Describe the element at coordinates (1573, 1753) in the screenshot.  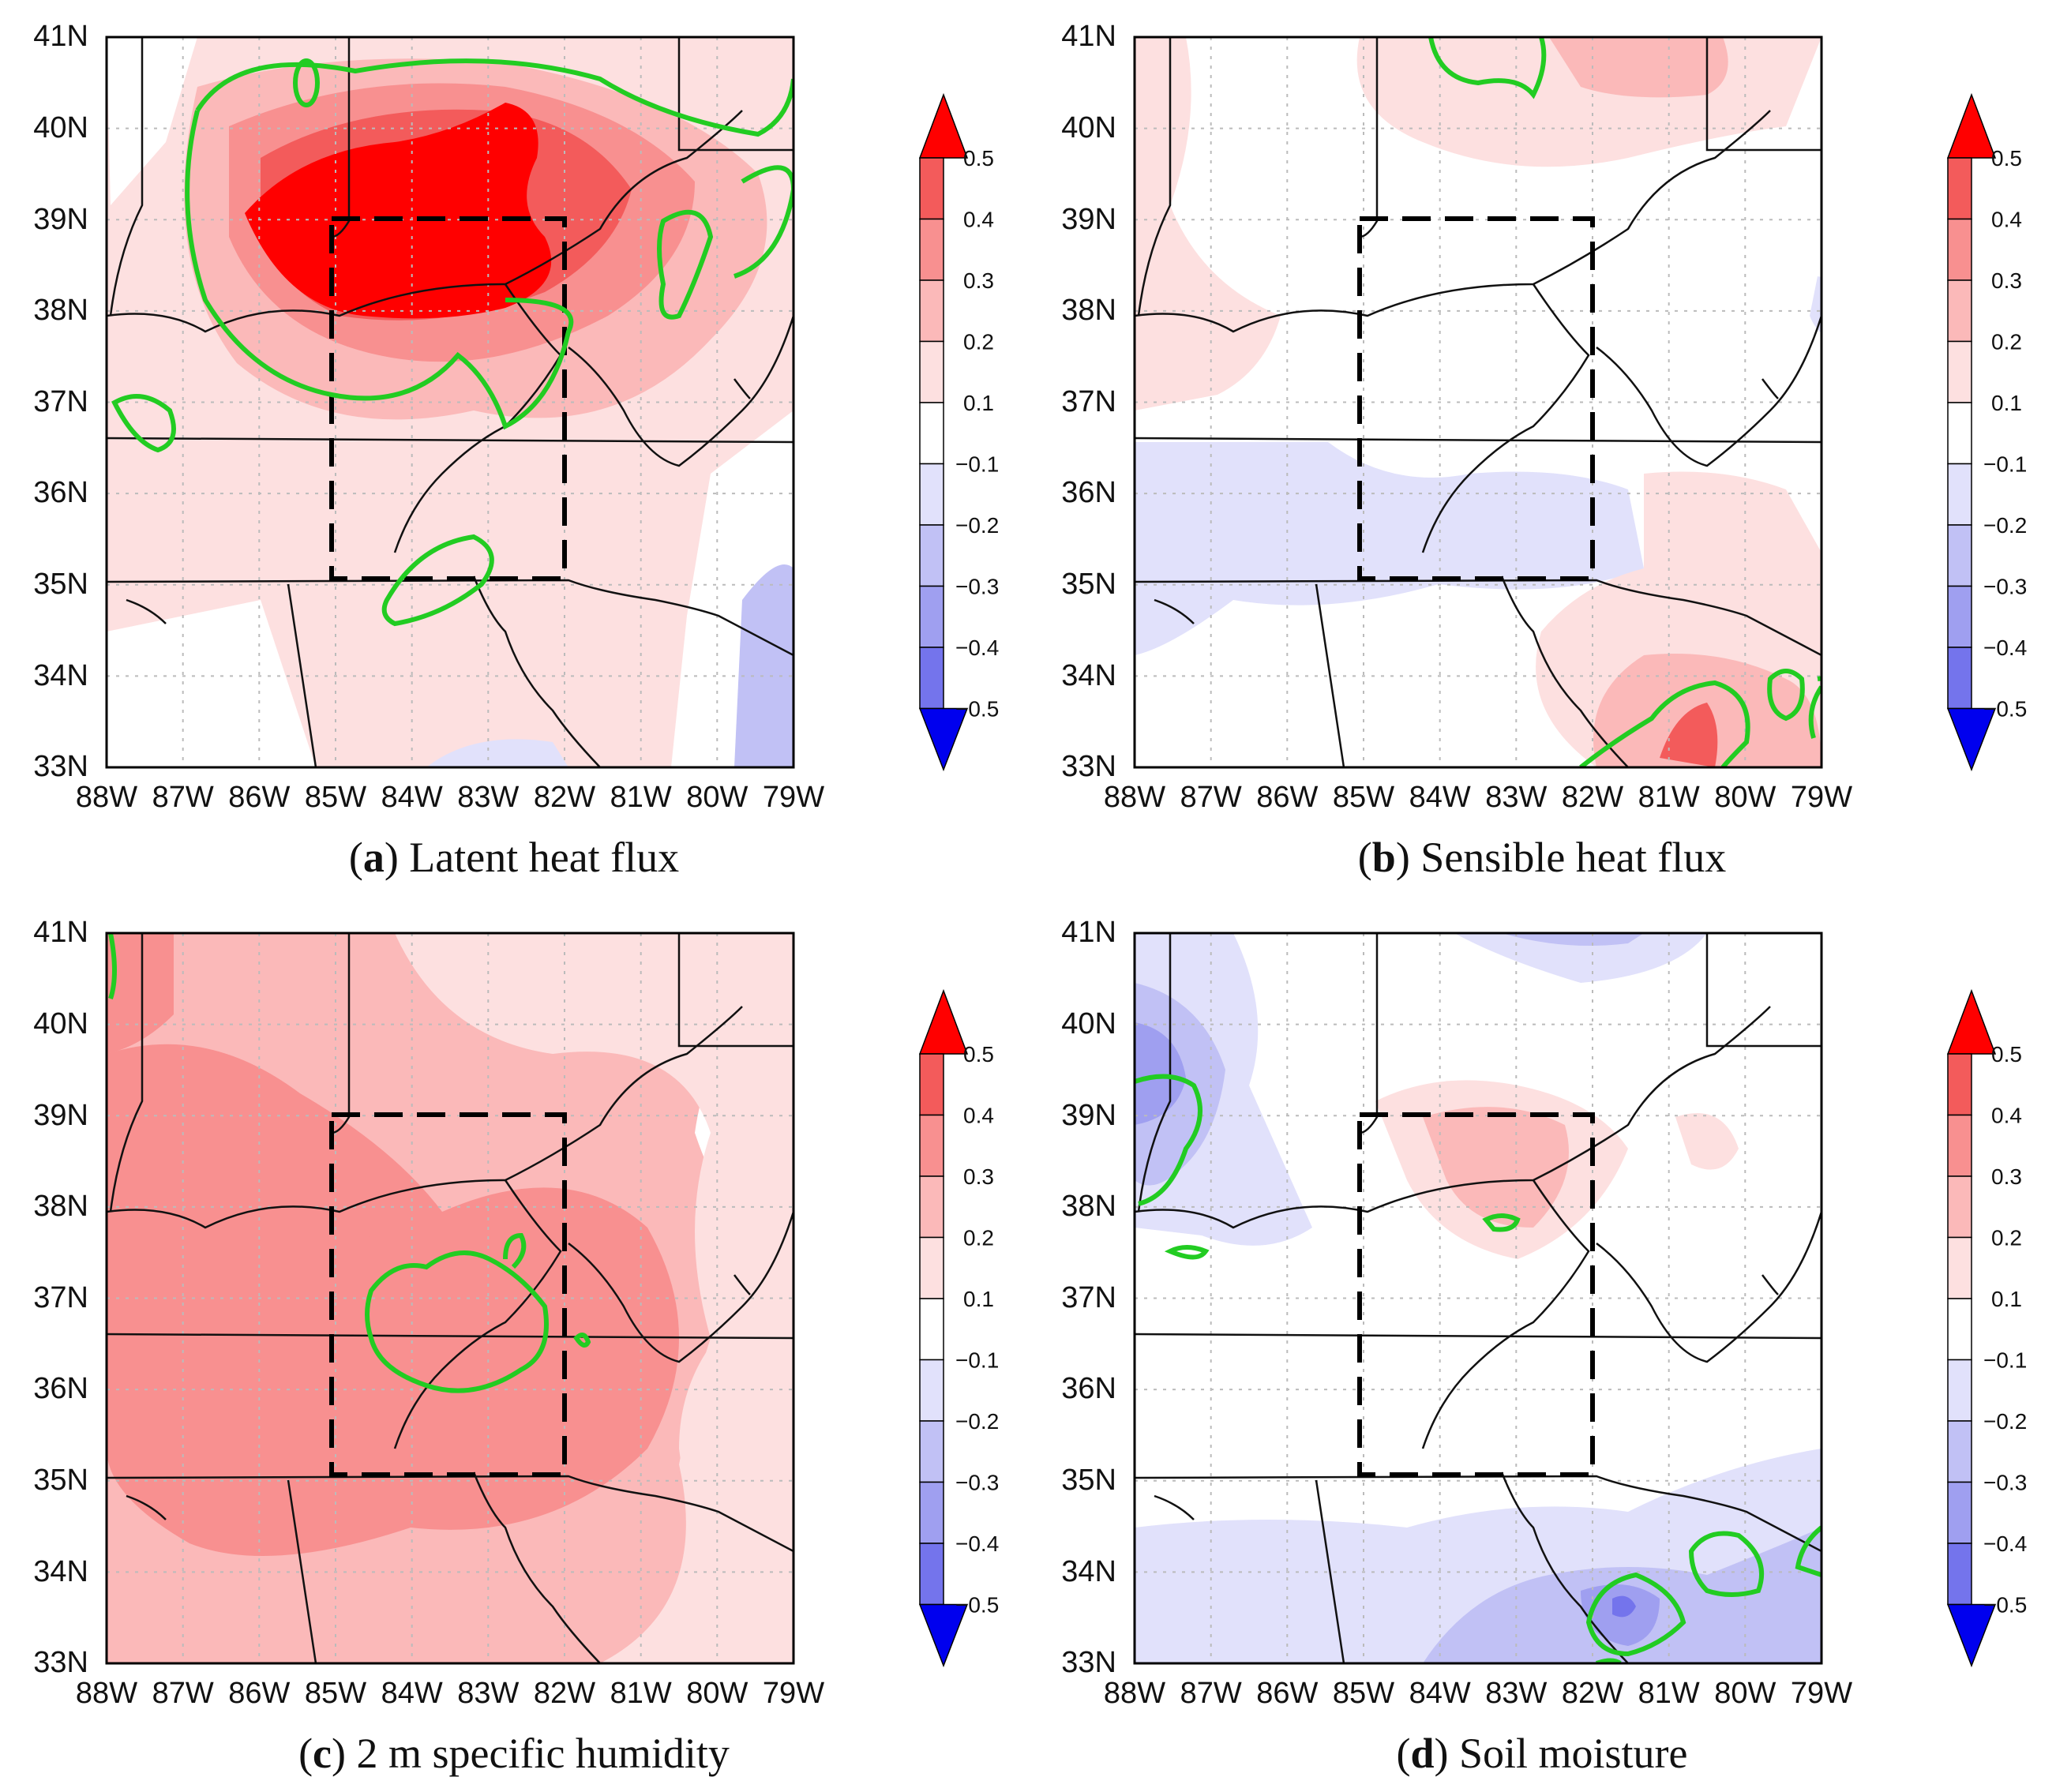
I see `panel-title: Soil moisture` at that location.